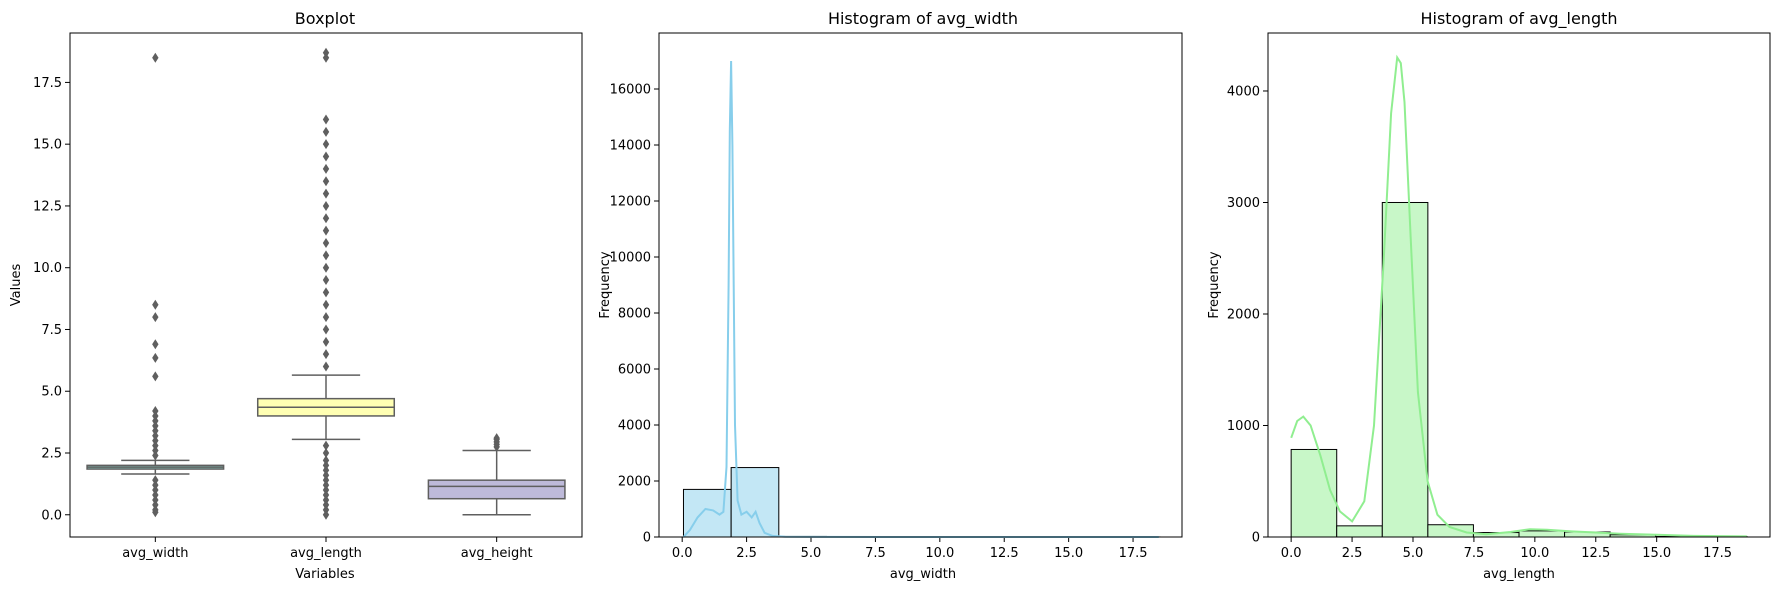 The height and width of the screenshot is (590, 1790). Describe the element at coordinates (47, 83) in the screenshot. I see `y-tick-label: 17.5` at that location.